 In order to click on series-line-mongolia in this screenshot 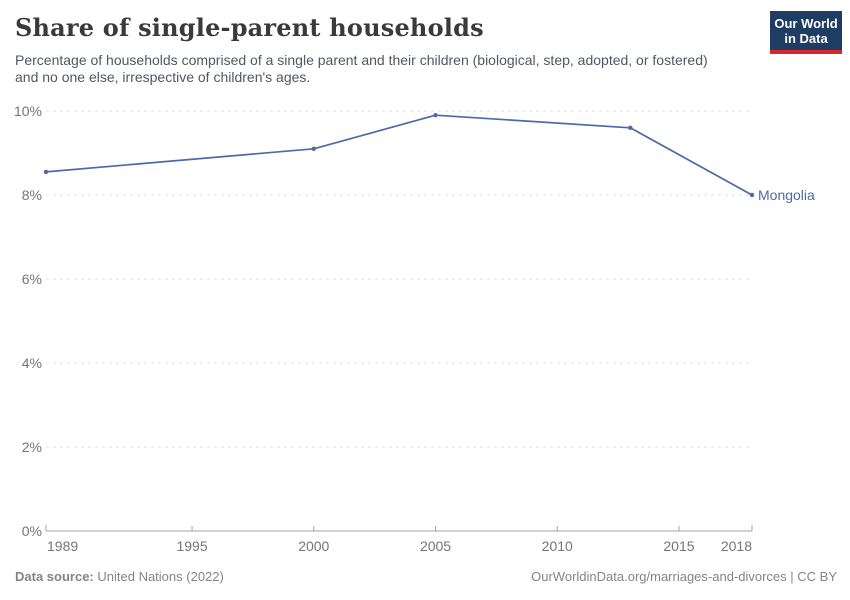, I will do `click(399, 155)`.